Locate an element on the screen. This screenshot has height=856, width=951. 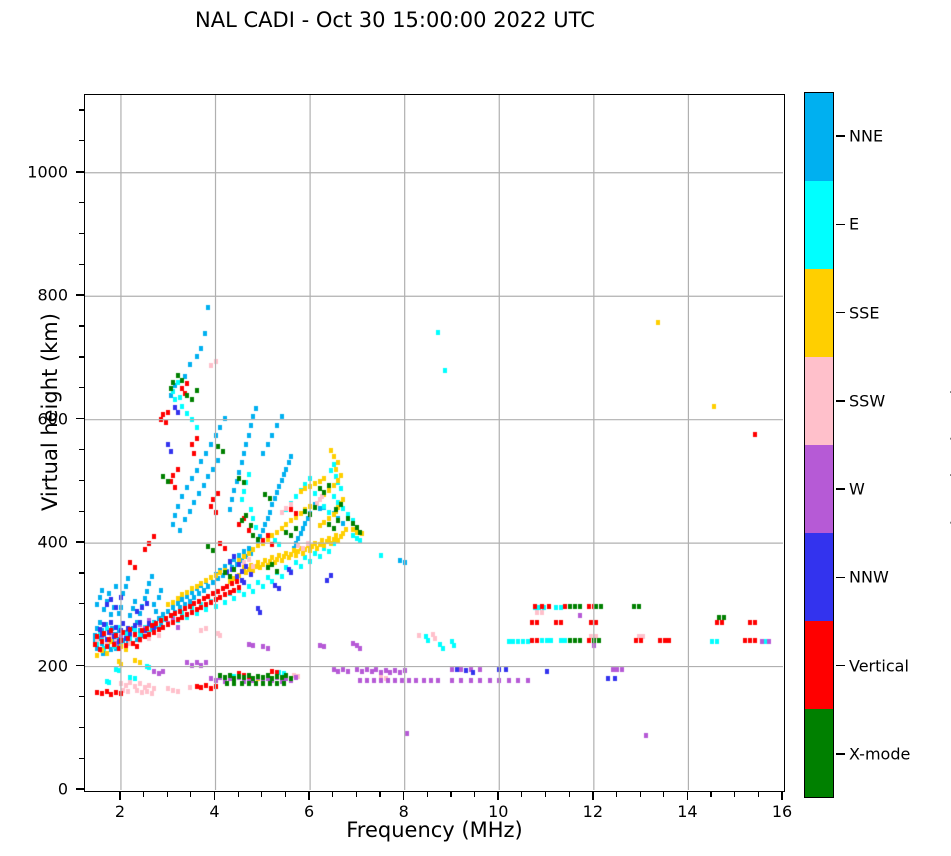
colorbar-label-nnw: NNW is located at coordinates (869, 577).